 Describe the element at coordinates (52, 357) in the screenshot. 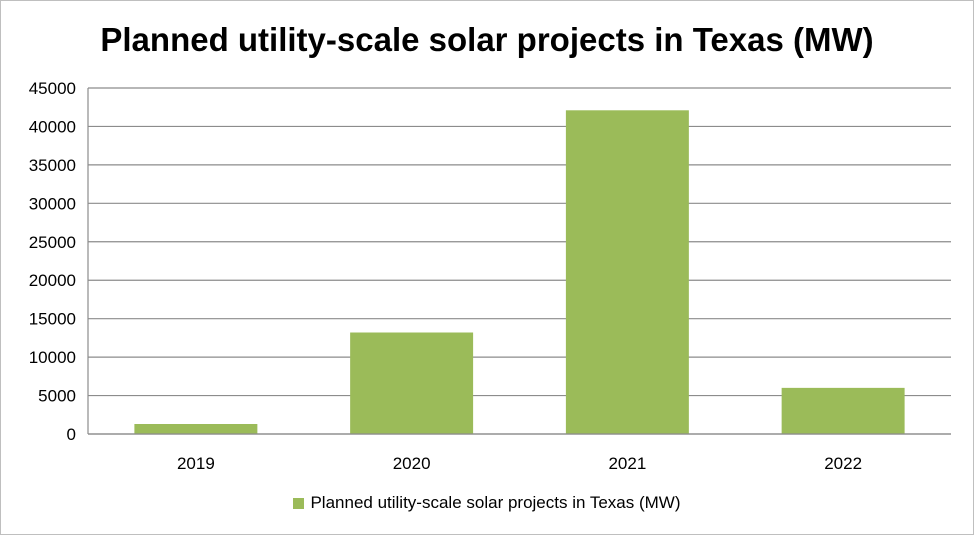

I see `y-tick-label: 10000` at that location.